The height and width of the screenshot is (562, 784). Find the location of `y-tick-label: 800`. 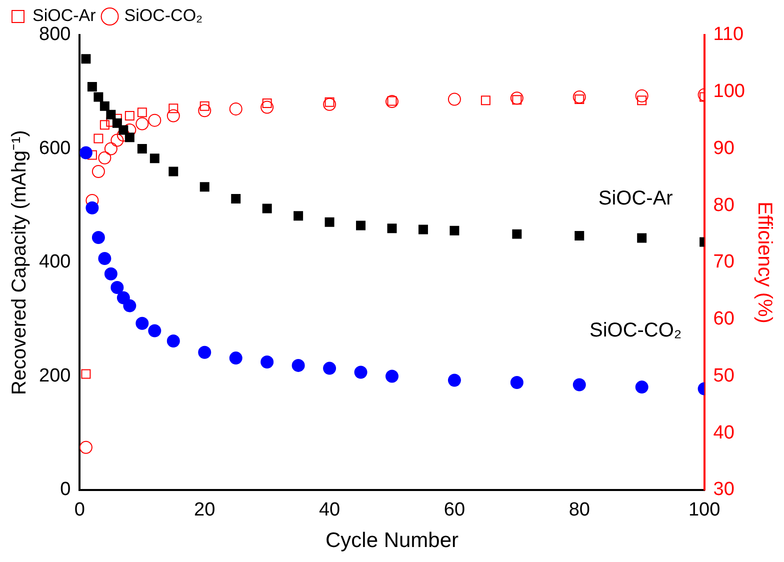

y-tick-label: 800 is located at coordinates (55, 35).